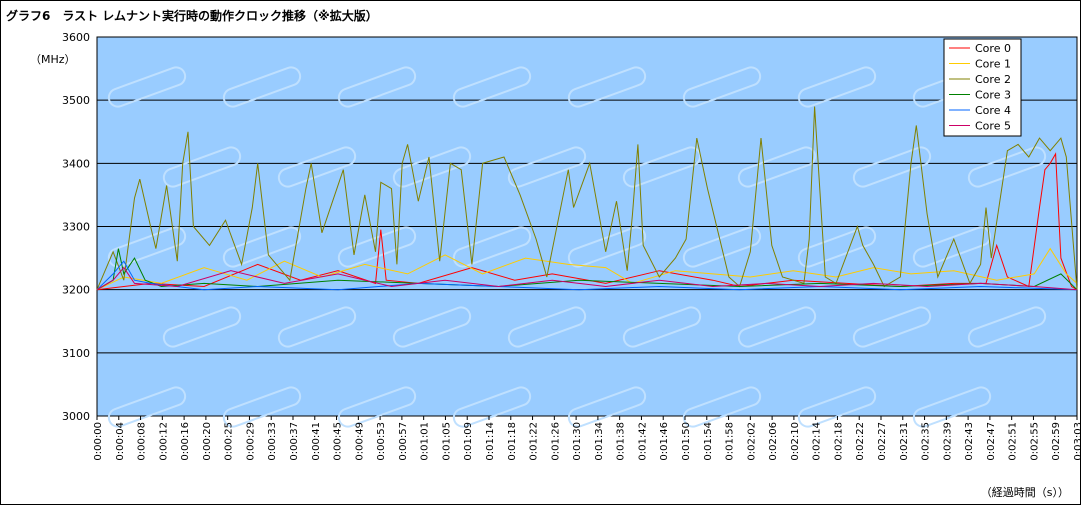 This screenshot has height=505, width=1081. I want to click on x-tick-label: 0:02:14, so click(817, 441).